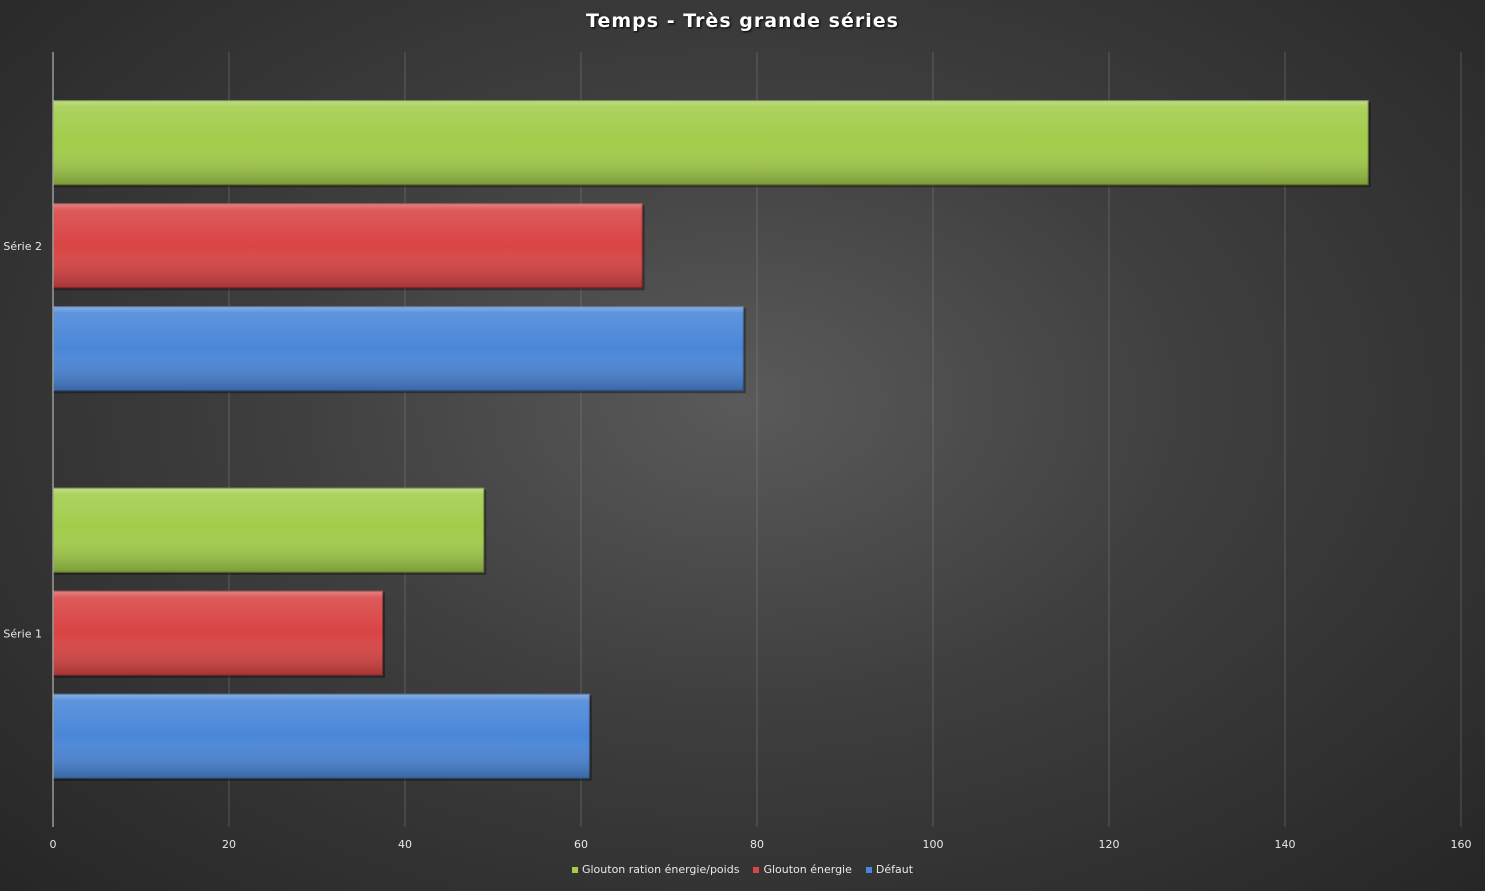  Describe the element at coordinates (660, 869) in the screenshot. I see `legend-label: Glouton ration énergie/poids` at that location.